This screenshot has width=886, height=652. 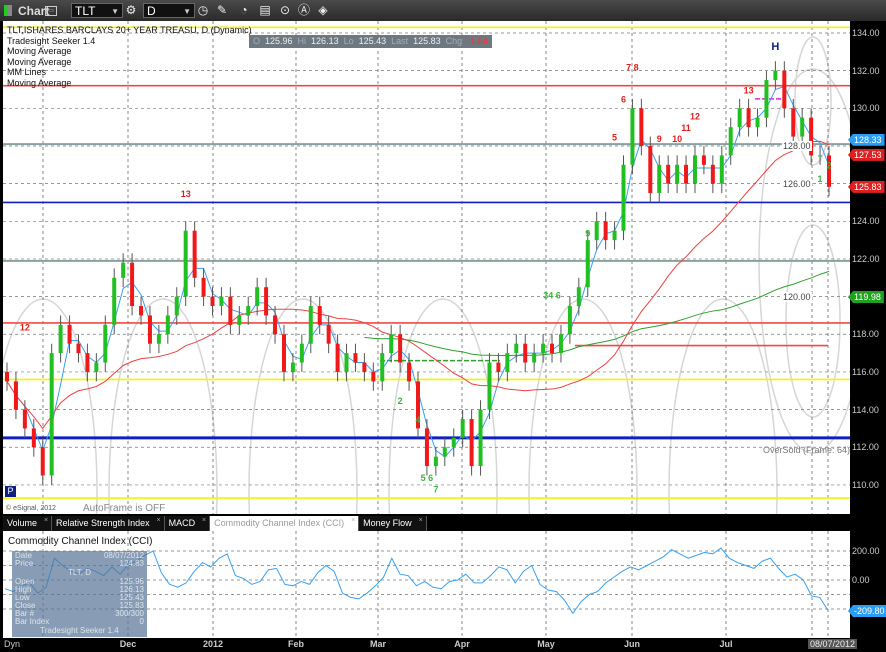 I want to click on high-value: 126.13, so click(x=325, y=41).